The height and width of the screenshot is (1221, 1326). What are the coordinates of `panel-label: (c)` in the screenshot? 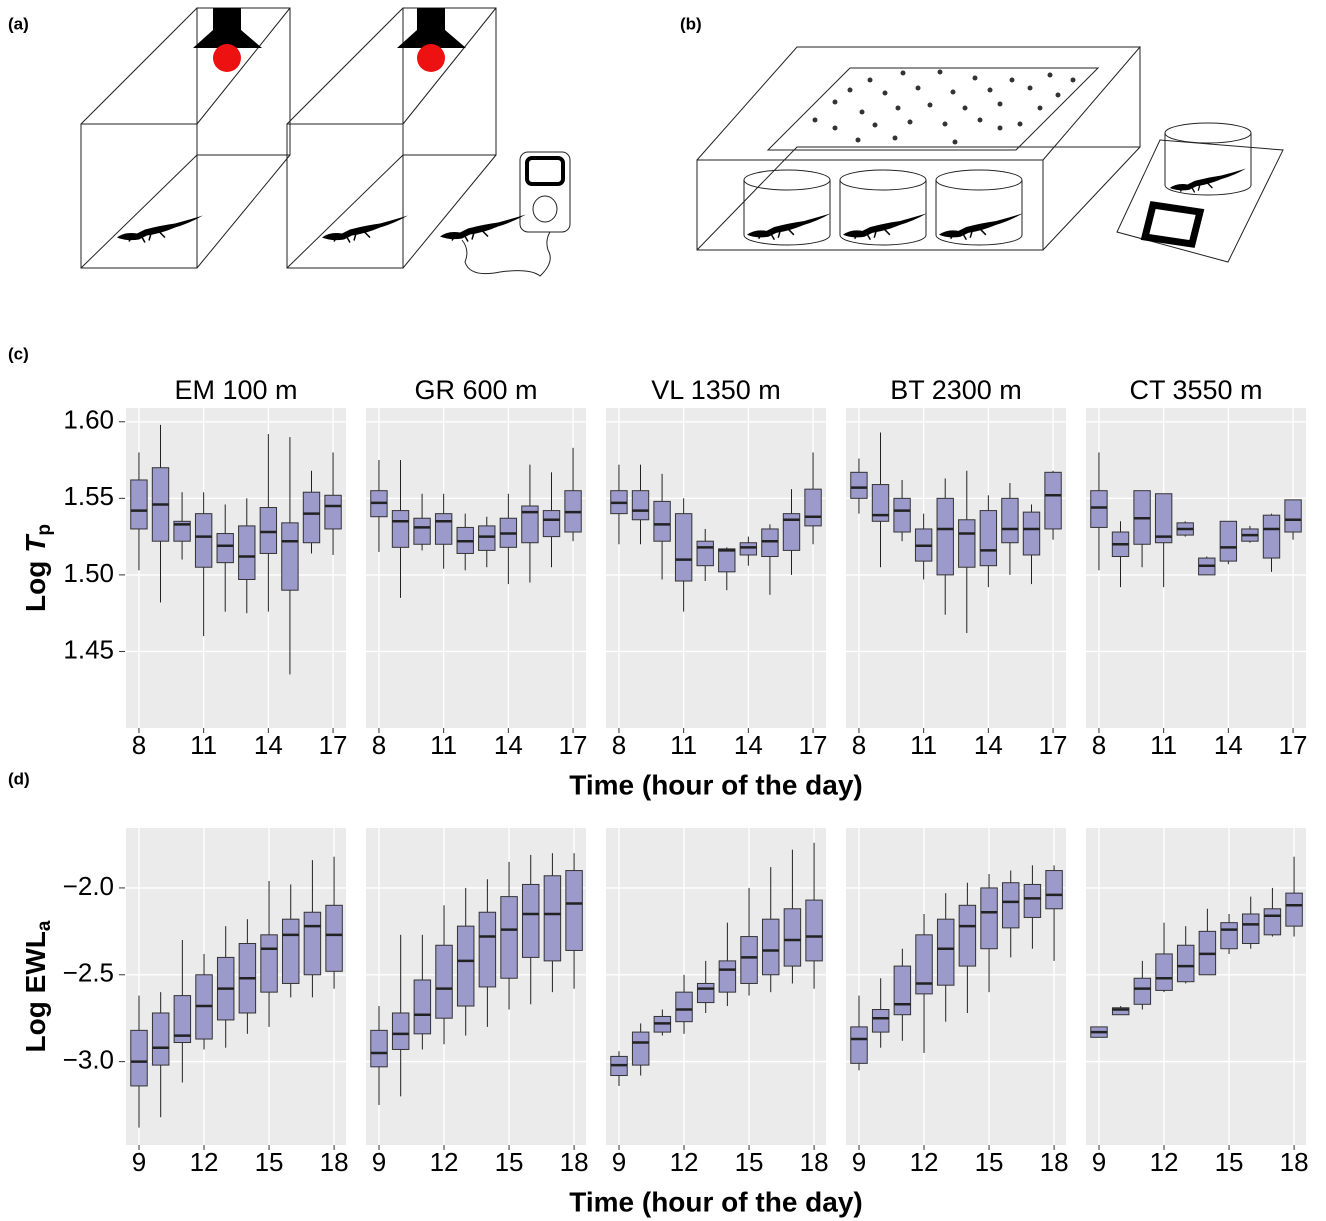 It's located at (18, 353).